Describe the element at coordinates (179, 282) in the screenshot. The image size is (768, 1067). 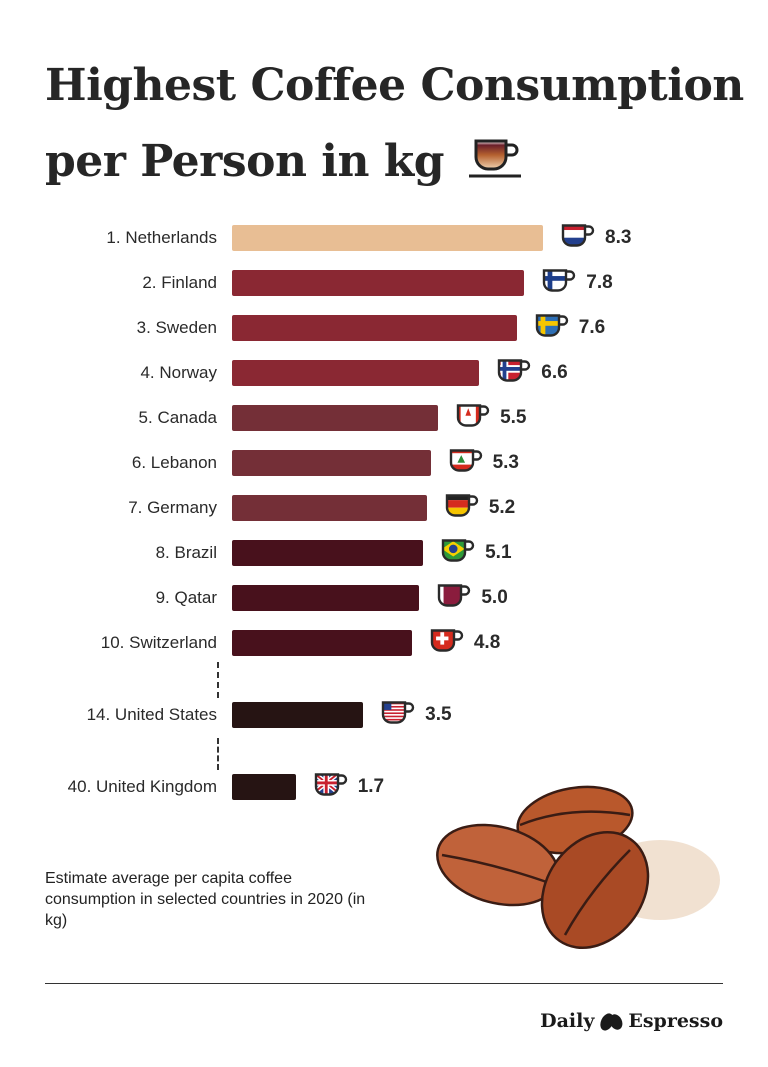
I see `category-label: 2. Finland` at that location.